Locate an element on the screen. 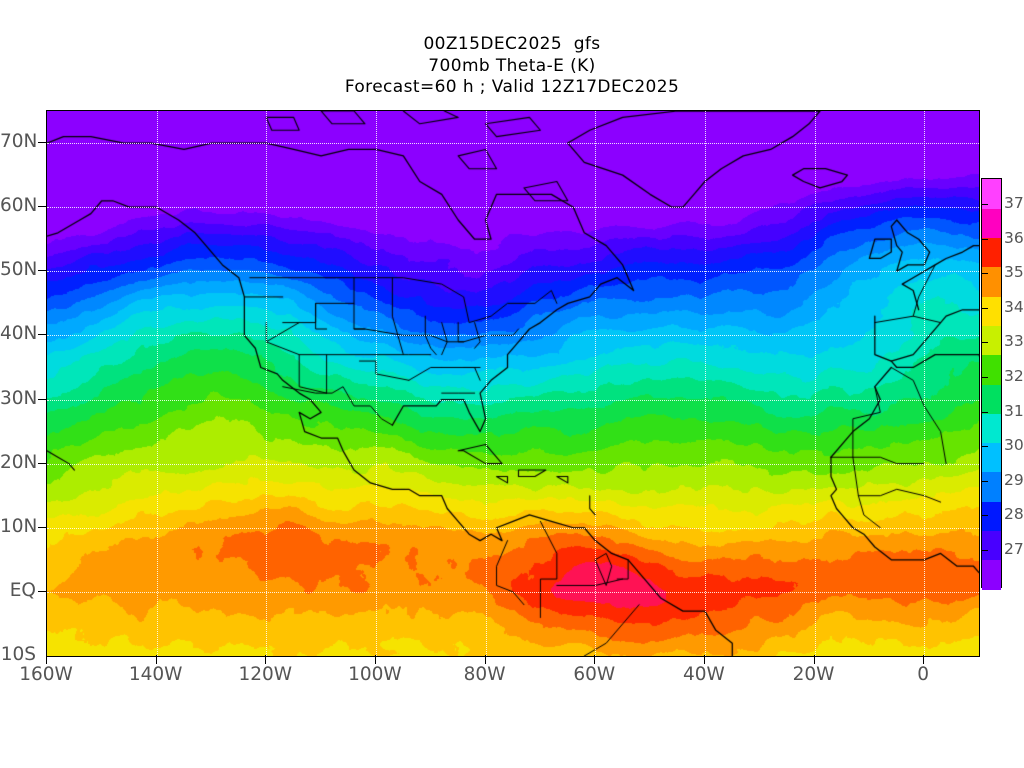  title-line-run: 00Z15DEC2025 gfs is located at coordinates (512, 44).